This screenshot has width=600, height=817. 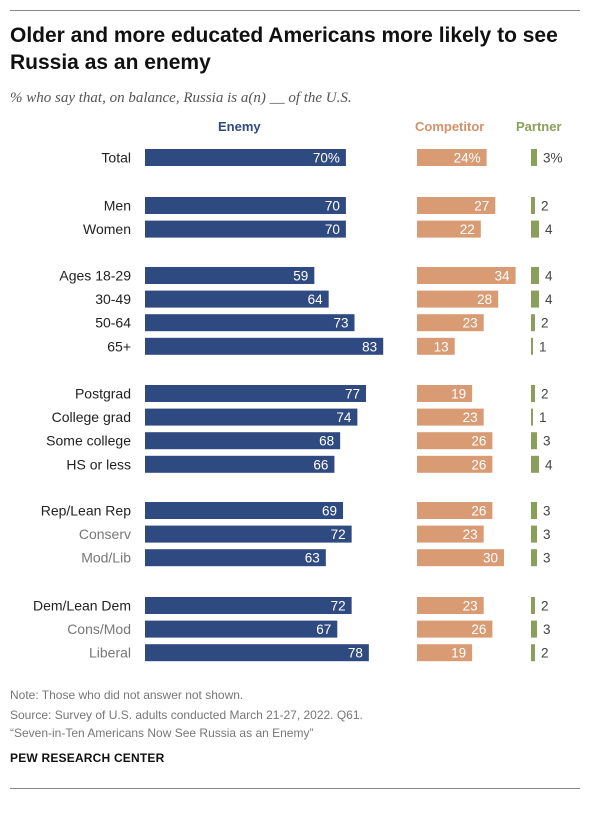 I want to click on bar-enemy-conserv, so click(x=248, y=534).